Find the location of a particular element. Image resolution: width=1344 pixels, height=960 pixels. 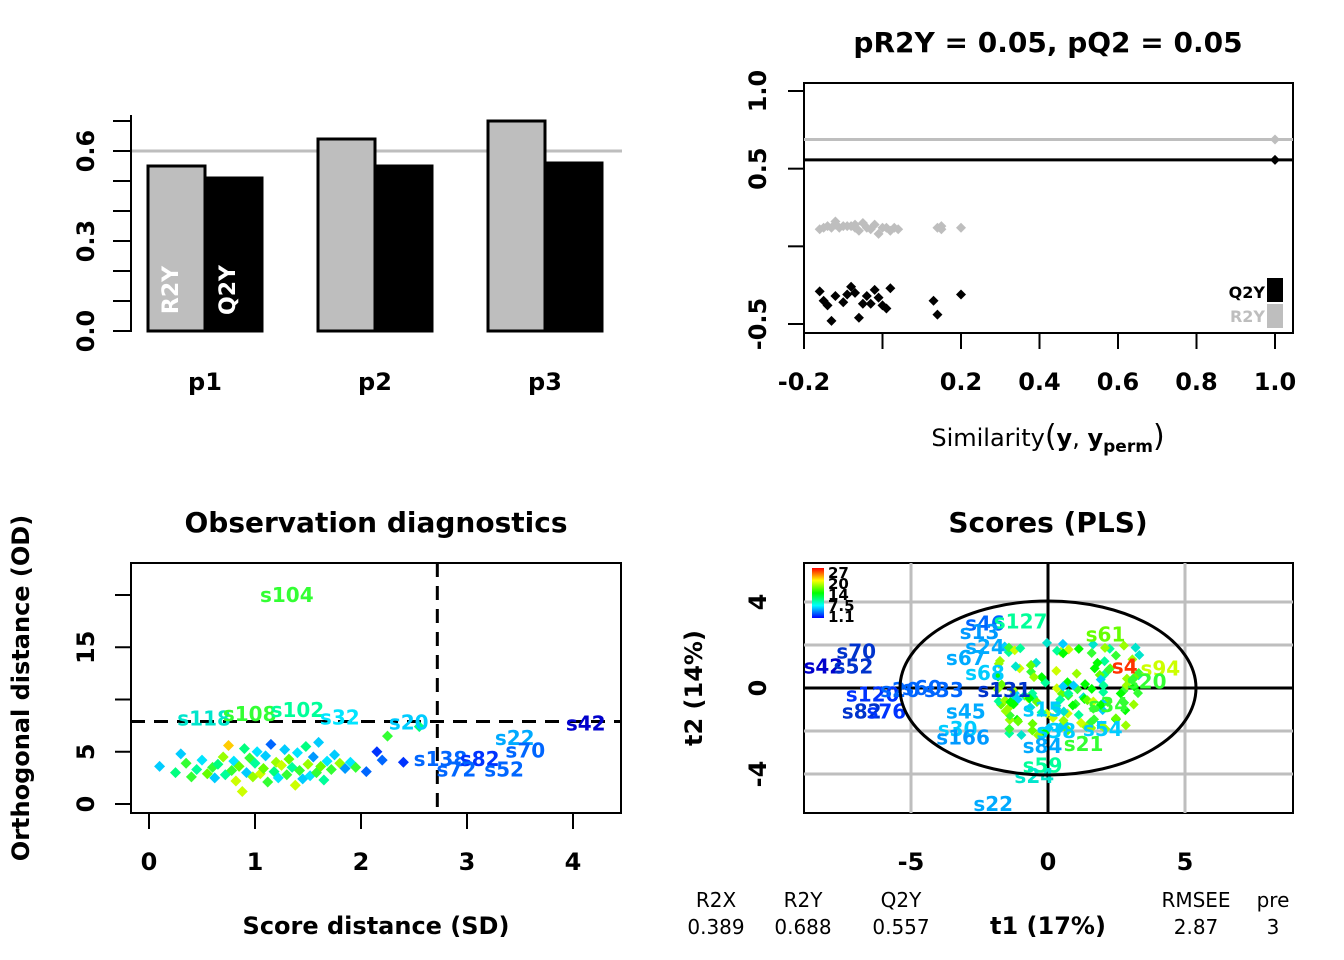

label-s21: s21 is located at coordinates (1084, 744).